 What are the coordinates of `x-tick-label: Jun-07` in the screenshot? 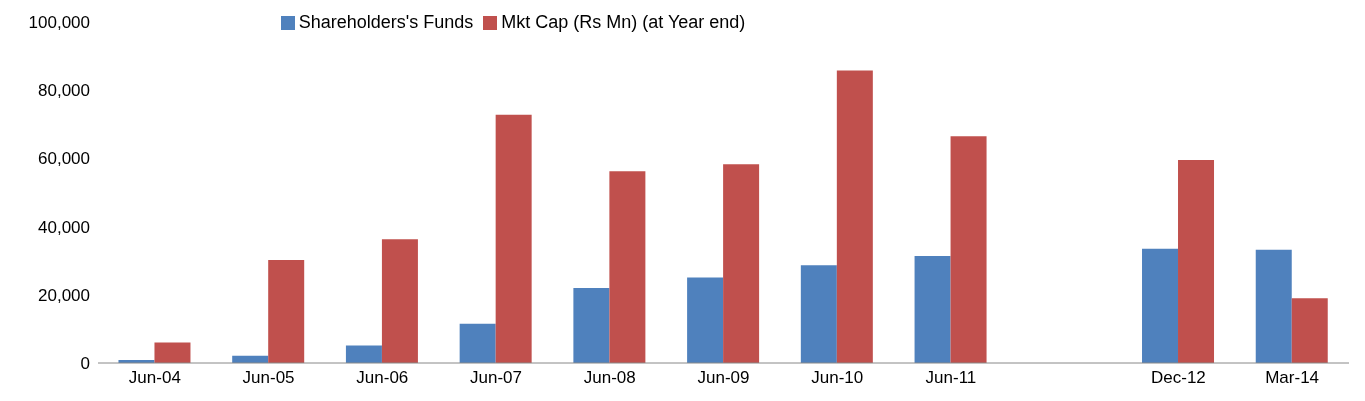 It's located at (496, 378).